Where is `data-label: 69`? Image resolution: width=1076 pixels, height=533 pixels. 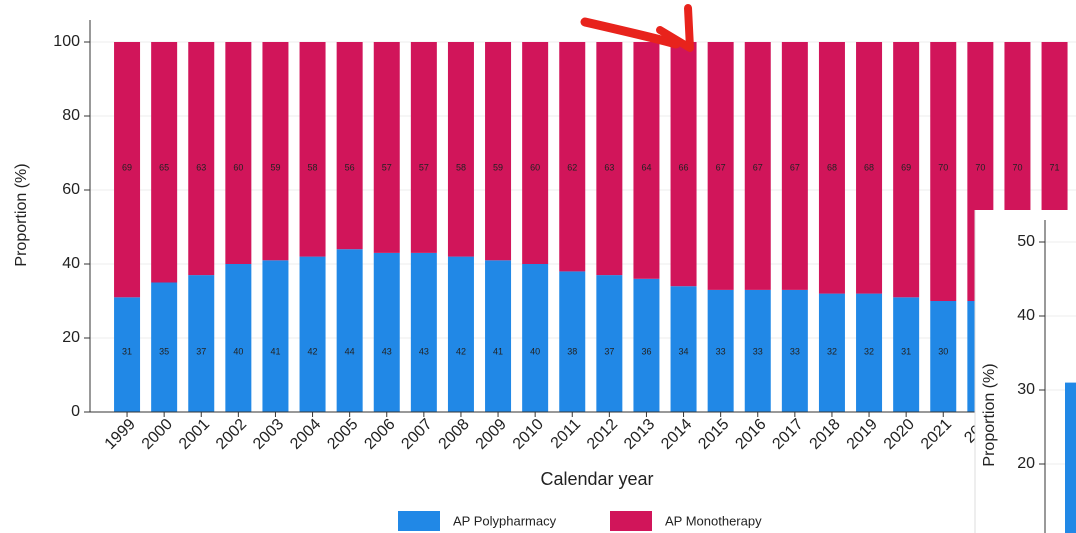 data-label: 69 is located at coordinates (127, 167).